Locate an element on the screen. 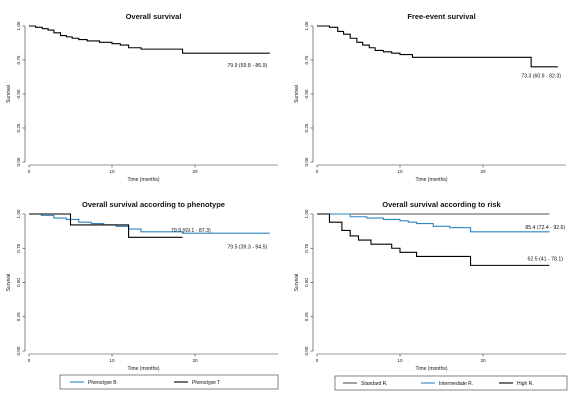 The height and width of the screenshot is (406, 583). survival-estimate-label: 79.5 (39.3 - 94.5) is located at coordinates (247, 247).